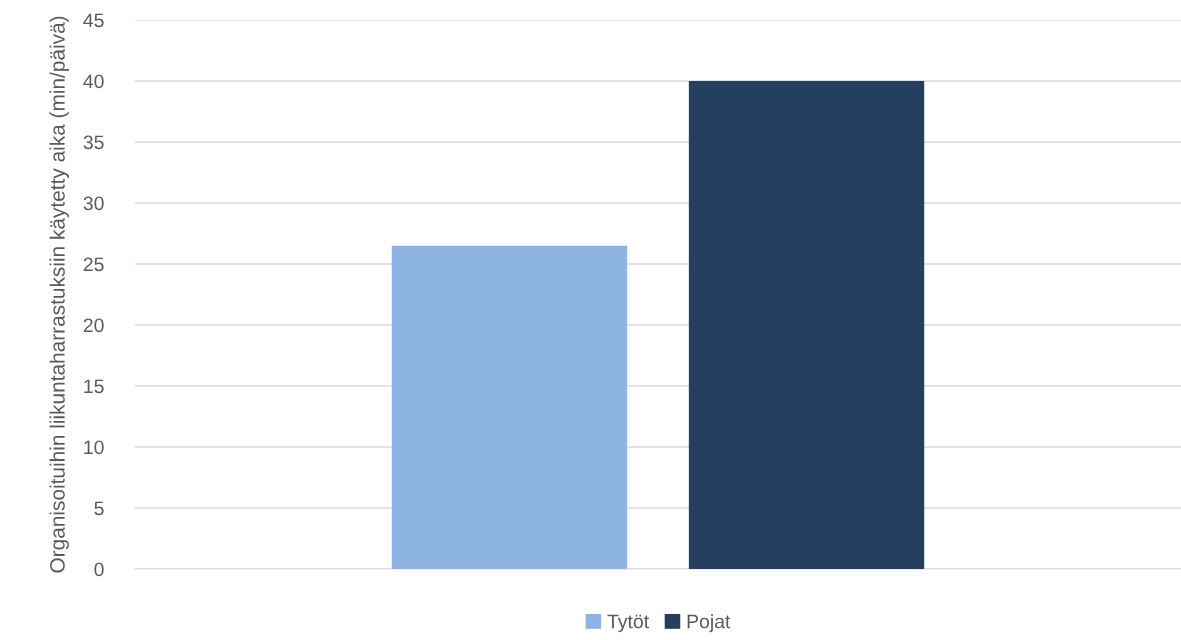 The height and width of the screenshot is (640, 1181). What do you see at coordinates (709, 623) in the screenshot?
I see `legend-label: Pojat` at bounding box center [709, 623].